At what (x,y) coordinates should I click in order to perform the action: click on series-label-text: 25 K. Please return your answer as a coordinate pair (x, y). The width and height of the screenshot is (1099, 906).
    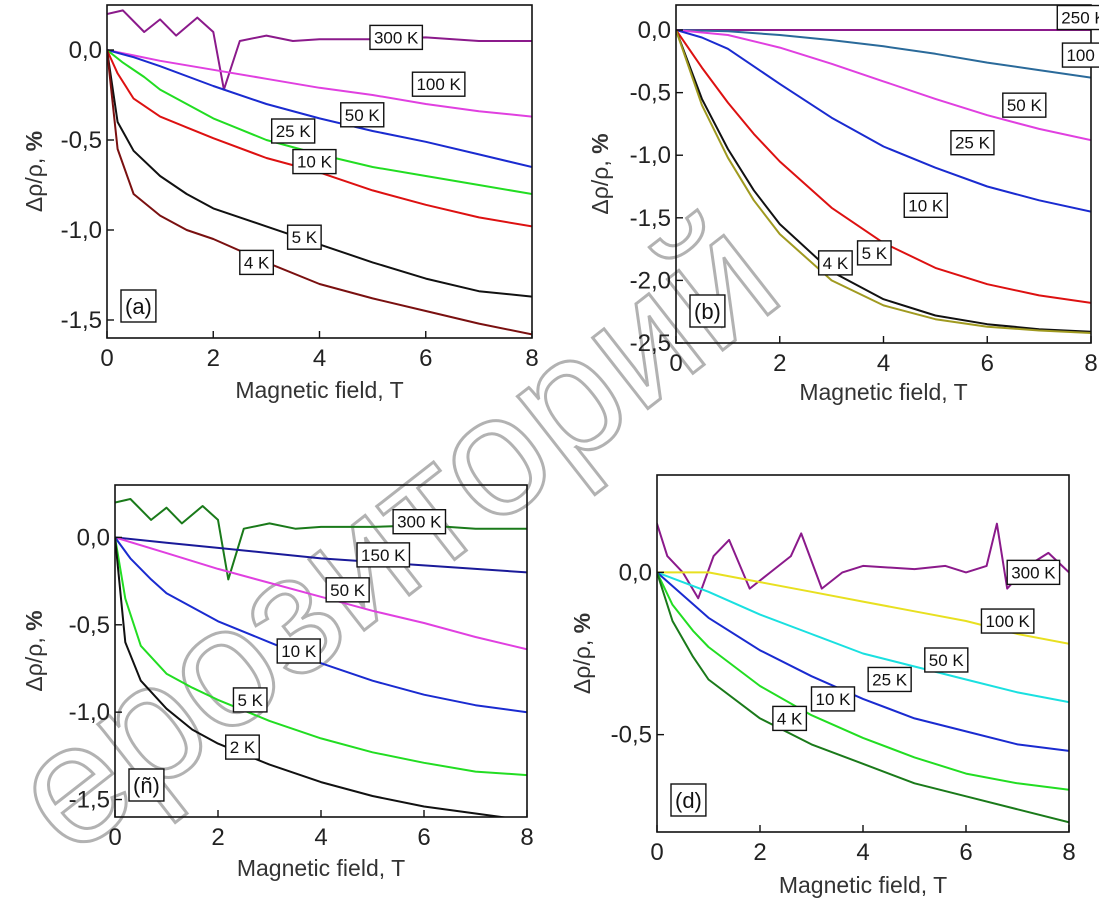
    Looking at the image, I should click on (294, 131).